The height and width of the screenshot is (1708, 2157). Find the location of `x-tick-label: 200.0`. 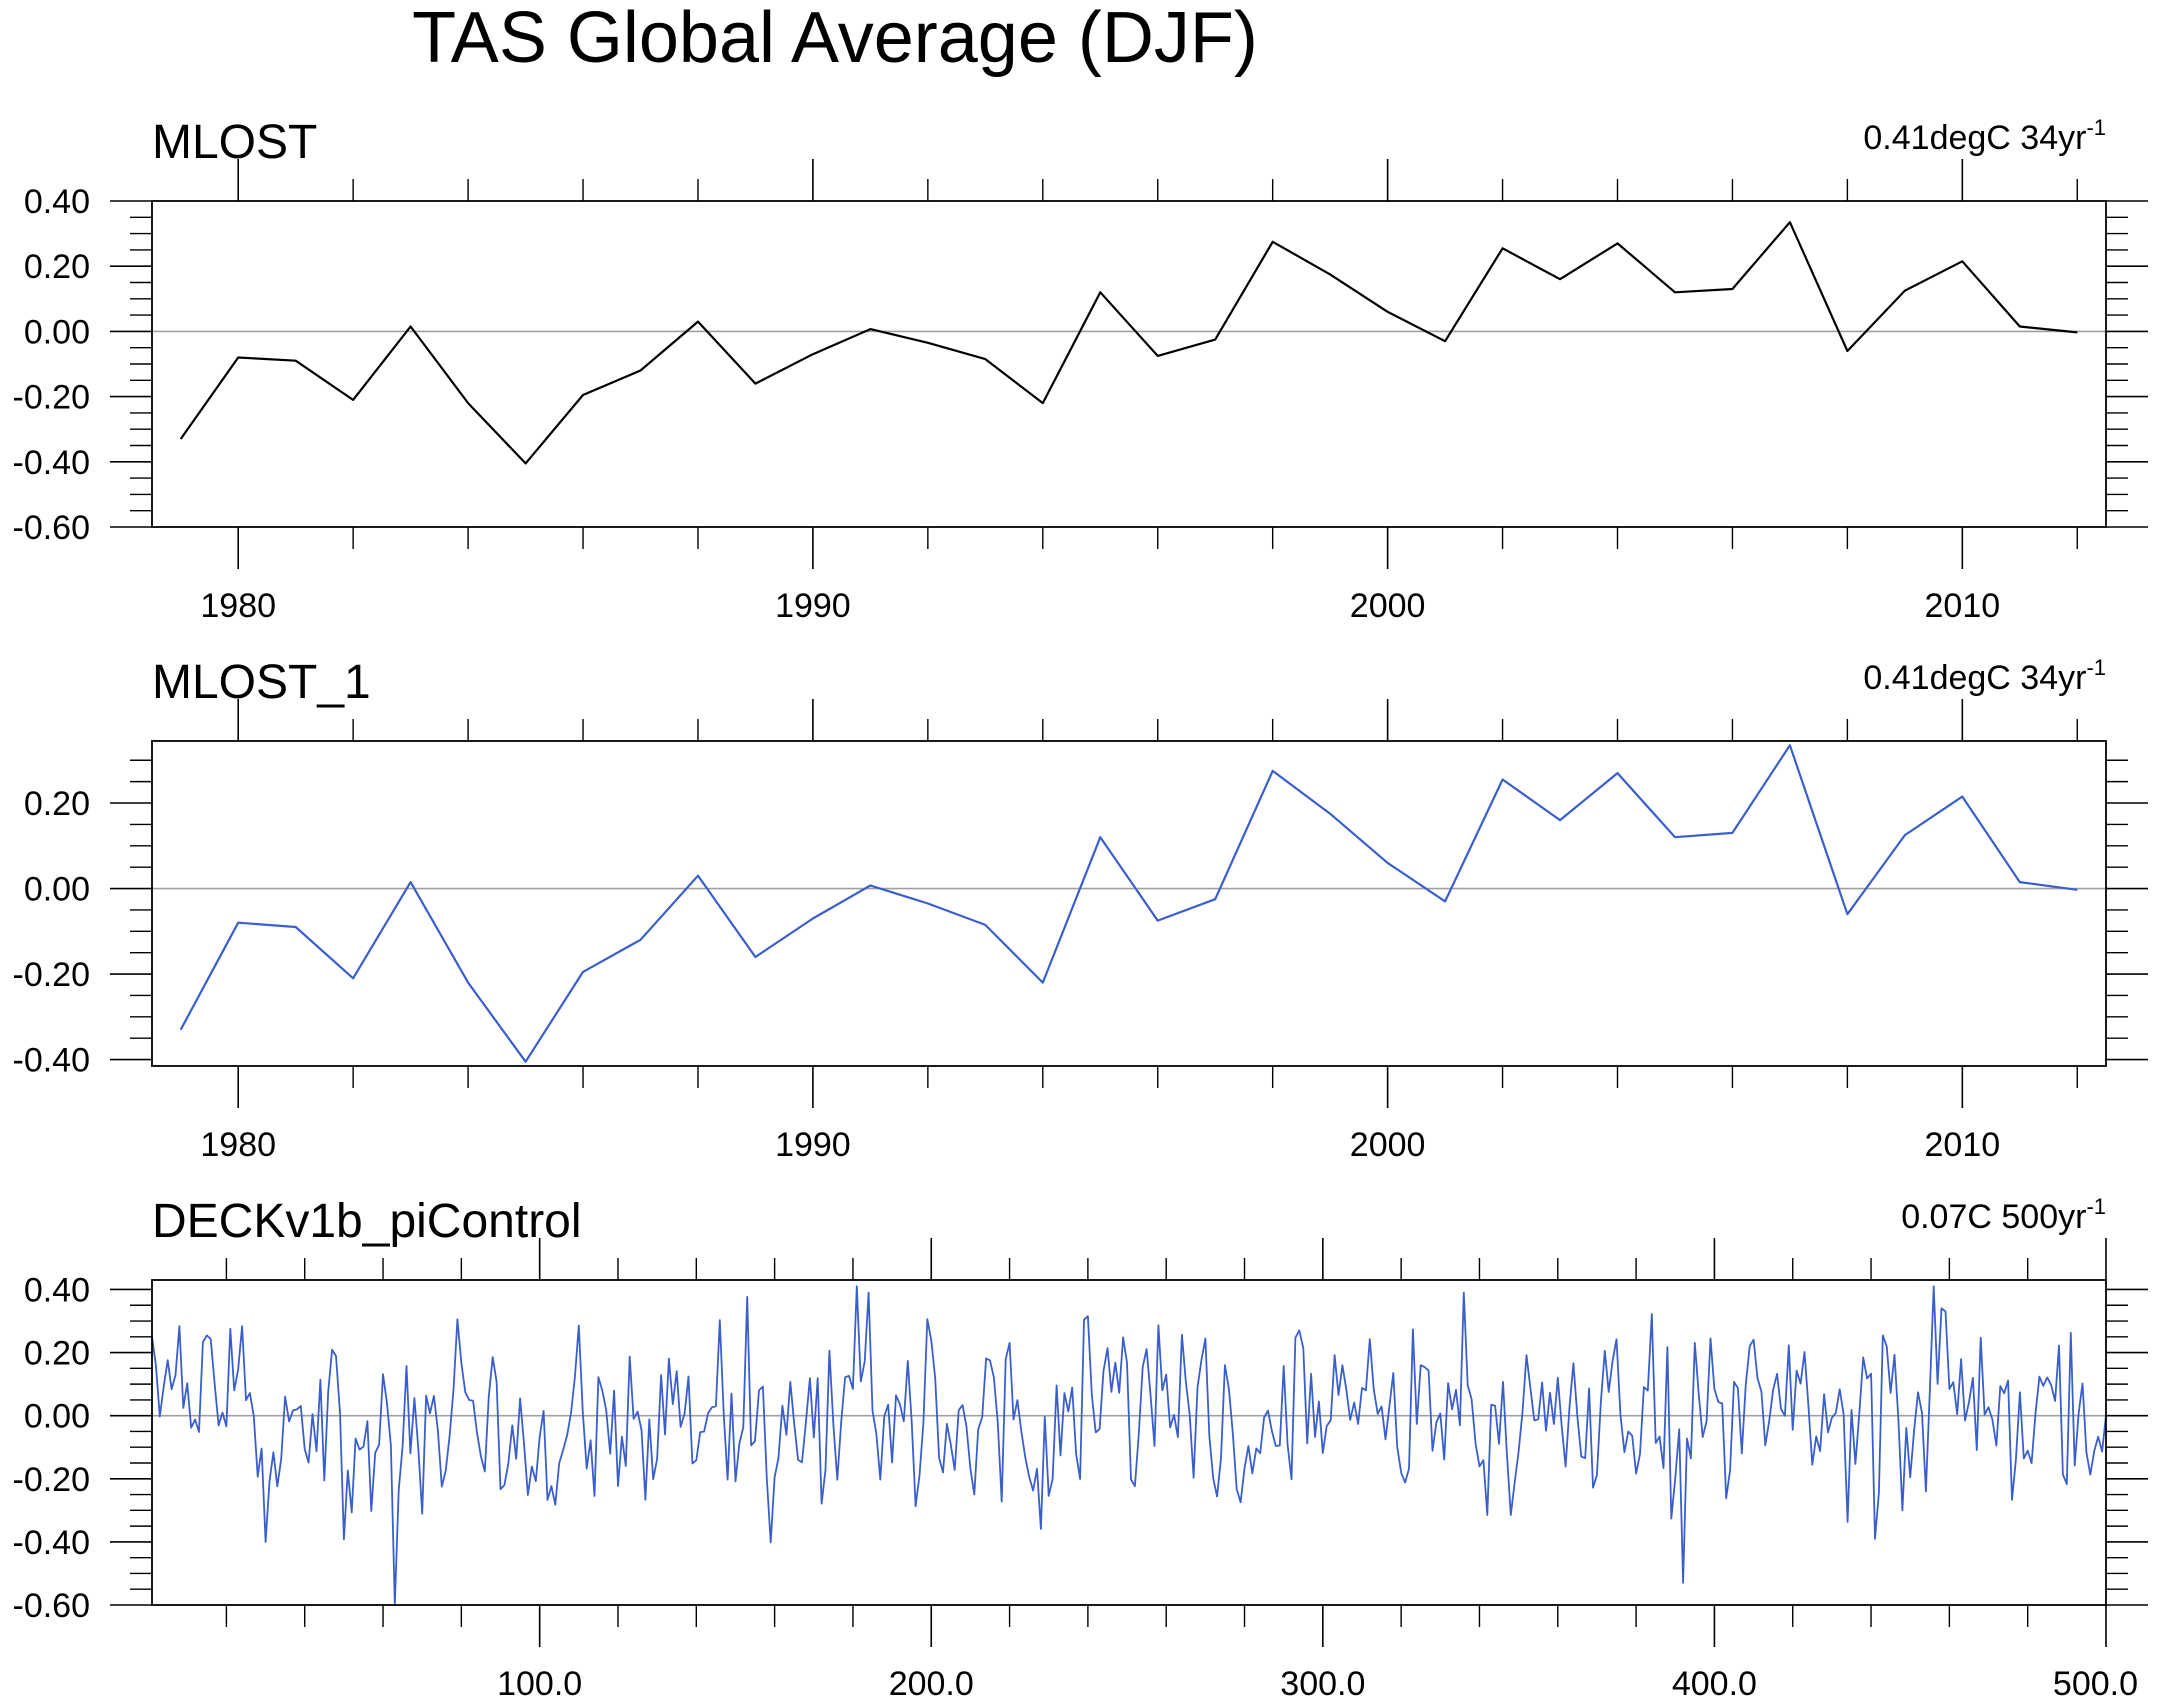

x-tick-label: 200.0 is located at coordinates (931, 1684).